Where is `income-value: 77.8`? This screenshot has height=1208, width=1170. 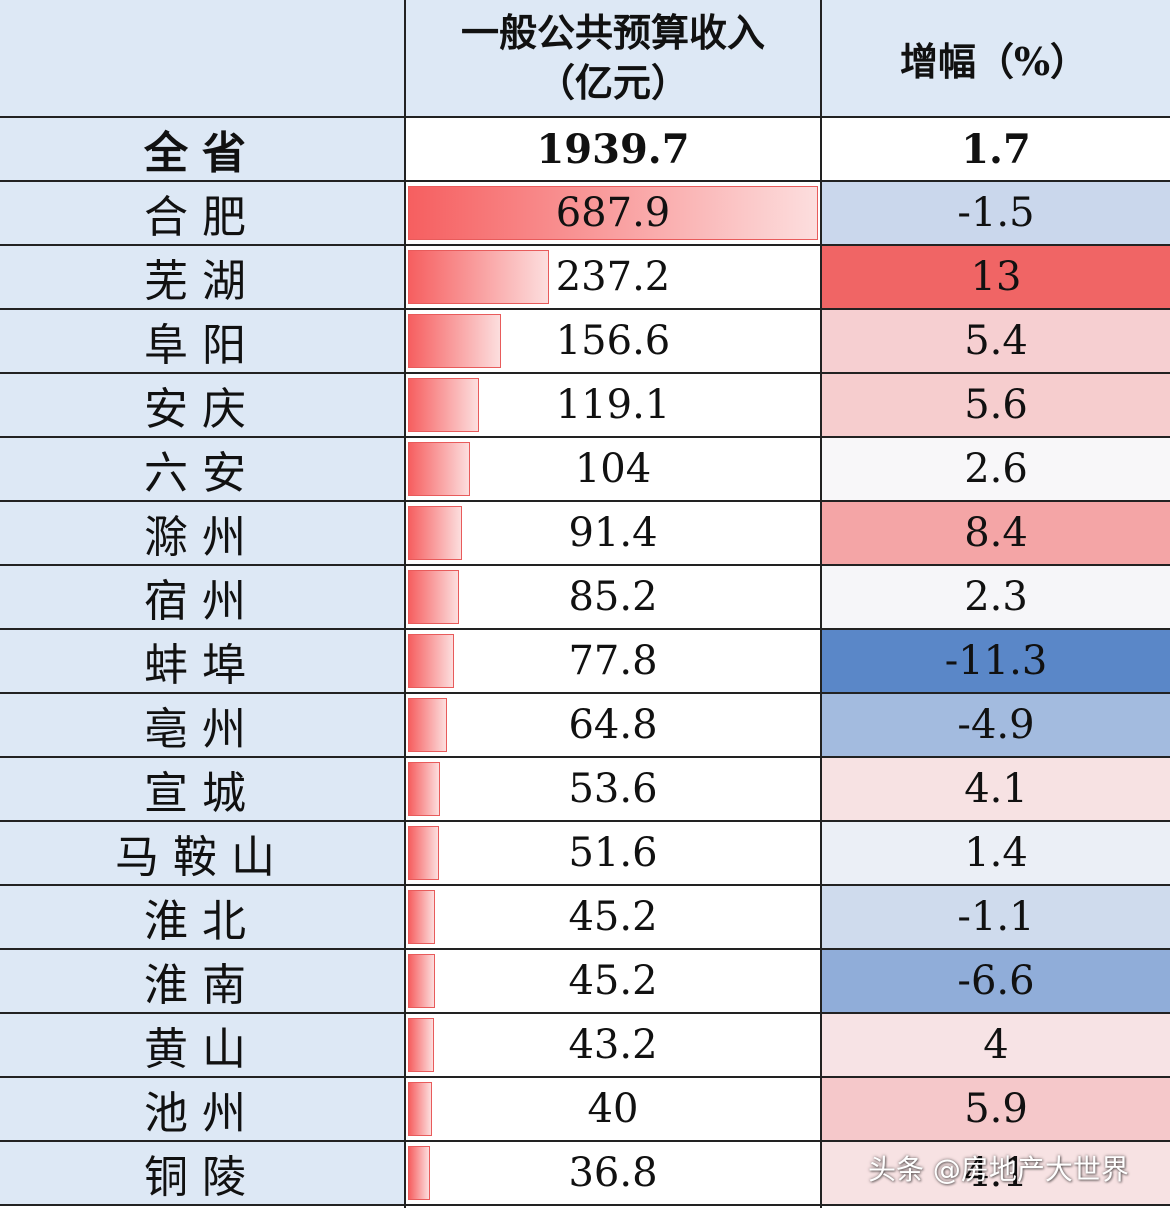
income-value: 77.8 is located at coordinates (613, 661).